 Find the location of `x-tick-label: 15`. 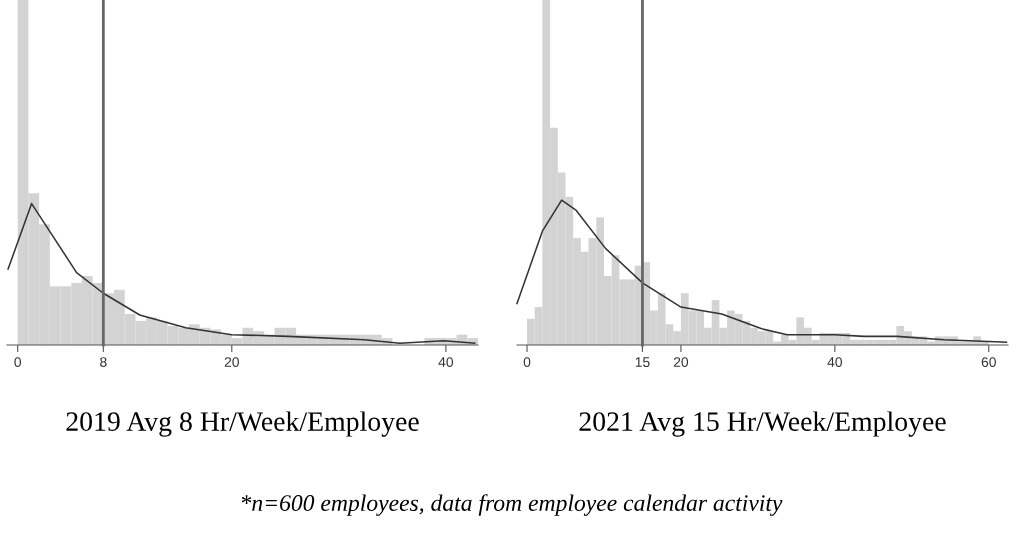

x-tick-label: 15 is located at coordinates (642, 362).